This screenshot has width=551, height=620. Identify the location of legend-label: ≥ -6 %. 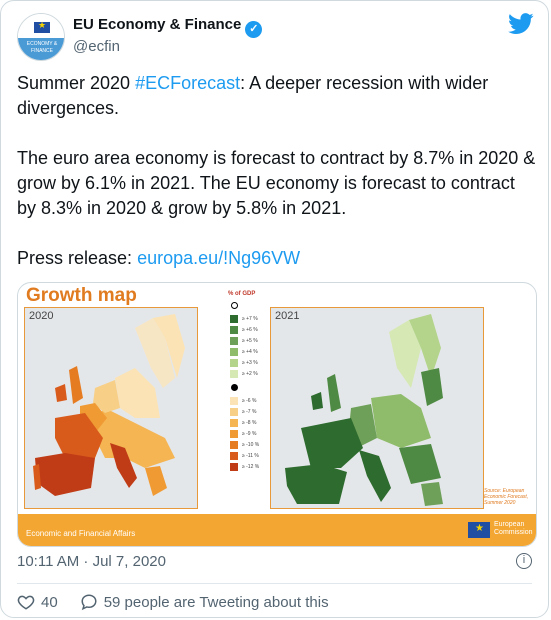
(249, 400).